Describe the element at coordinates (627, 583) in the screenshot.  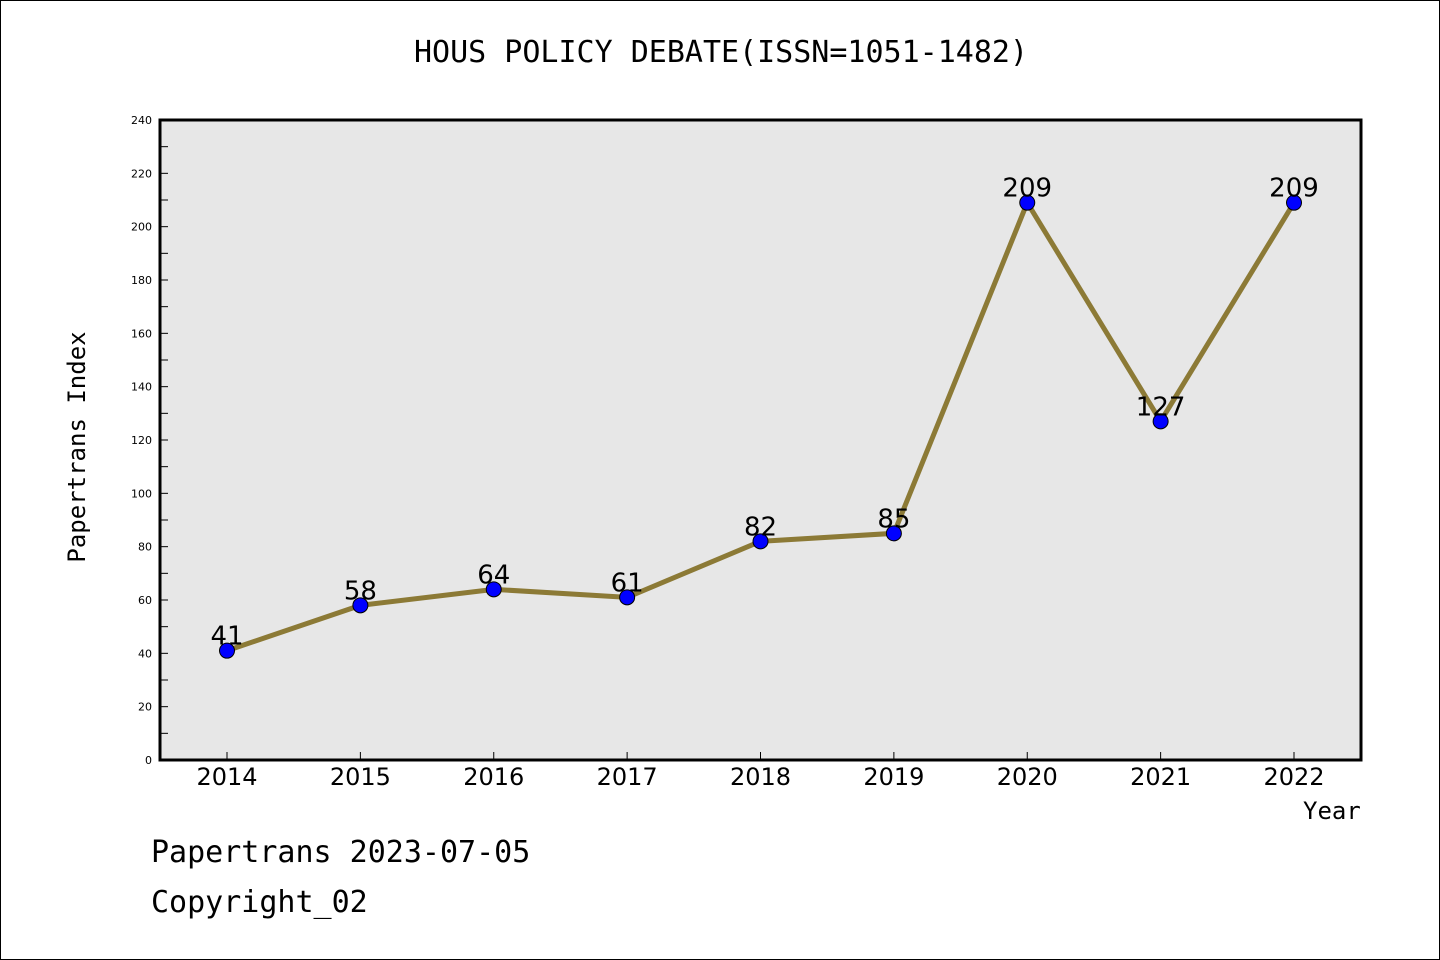
I see `data-label: 61` at that location.